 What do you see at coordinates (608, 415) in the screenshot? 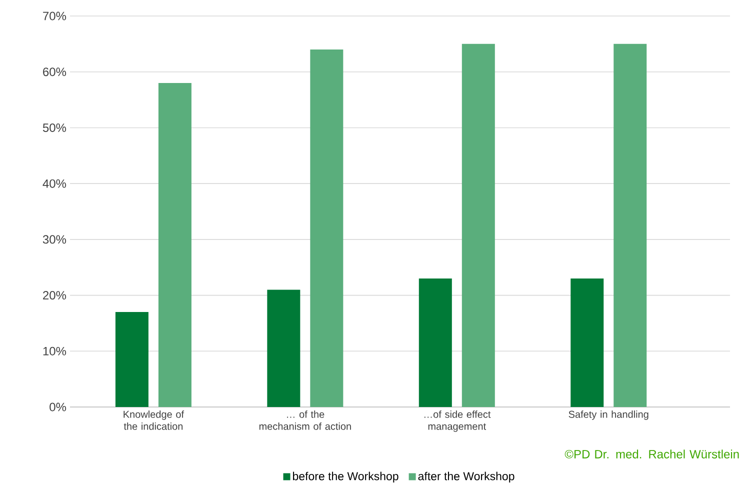
I see `x-tick-label: Safety in handling` at bounding box center [608, 415].